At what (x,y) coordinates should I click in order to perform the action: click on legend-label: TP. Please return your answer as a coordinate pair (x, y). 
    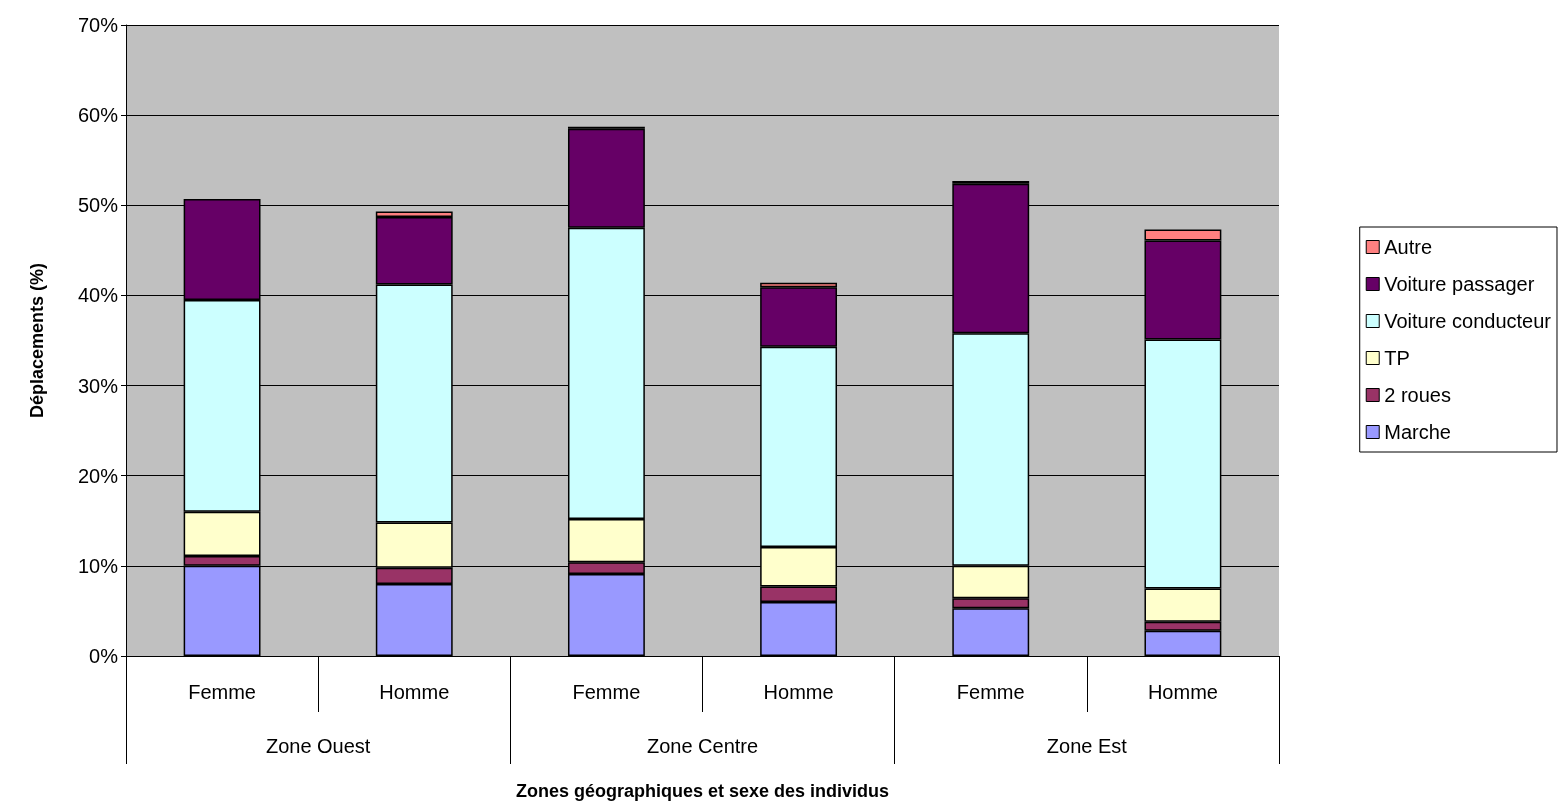
    Looking at the image, I should click on (1397, 358).